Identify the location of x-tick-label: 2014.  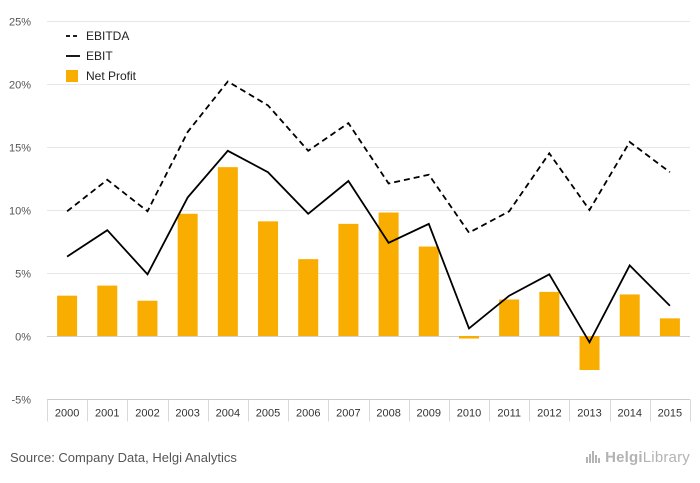
(629, 414).